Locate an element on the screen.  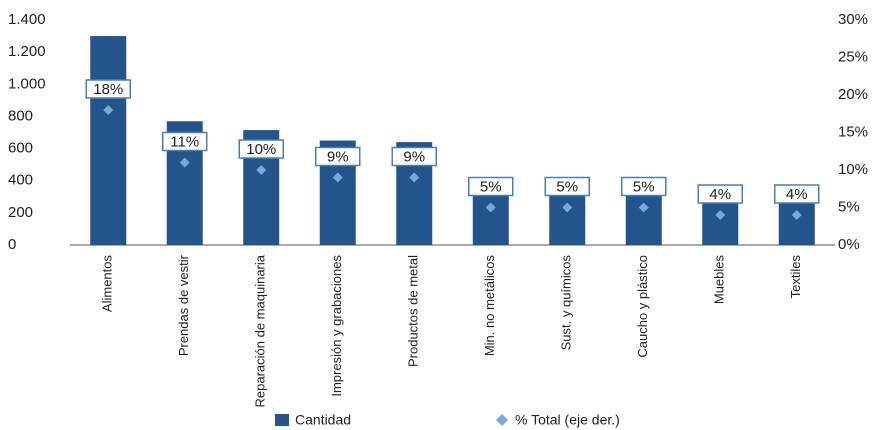
y-tick-label: 0 is located at coordinates (12, 244).